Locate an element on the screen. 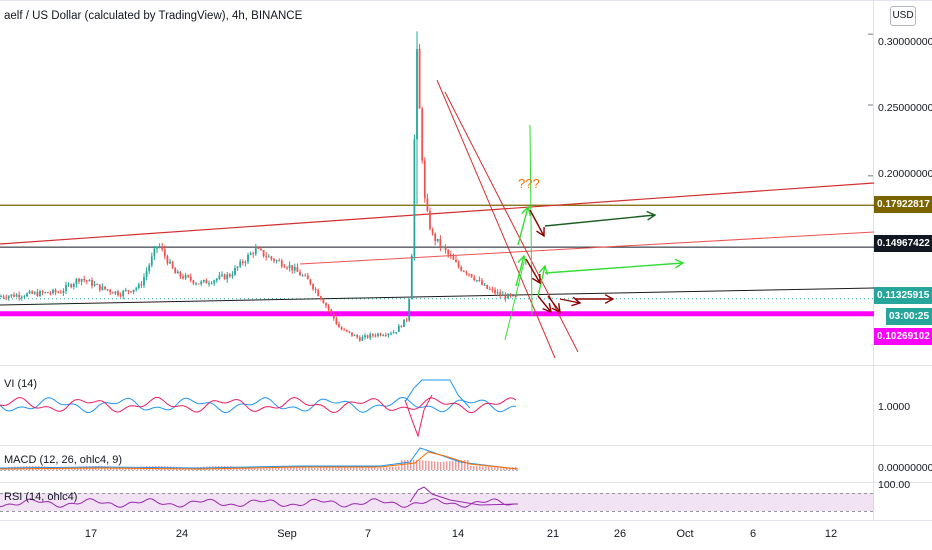  green-vertical is located at coordinates (531, 220).